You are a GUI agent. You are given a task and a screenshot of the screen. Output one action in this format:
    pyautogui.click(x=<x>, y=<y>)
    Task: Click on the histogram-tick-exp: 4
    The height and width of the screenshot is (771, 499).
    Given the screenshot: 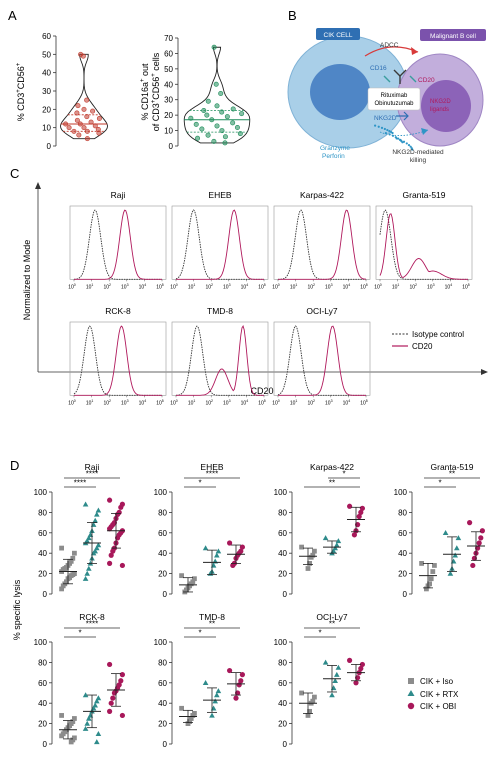 What is the action you would take?
    pyautogui.click(x=349, y=401)
    